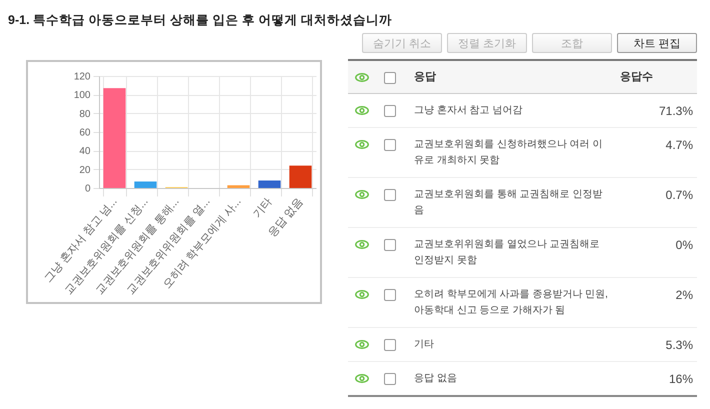 This screenshot has width=710, height=409. What do you see at coordinates (469, 111) in the screenshot?
I see `category-label: 그냥 혼자서 참고 넘어감` at bounding box center [469, 111].